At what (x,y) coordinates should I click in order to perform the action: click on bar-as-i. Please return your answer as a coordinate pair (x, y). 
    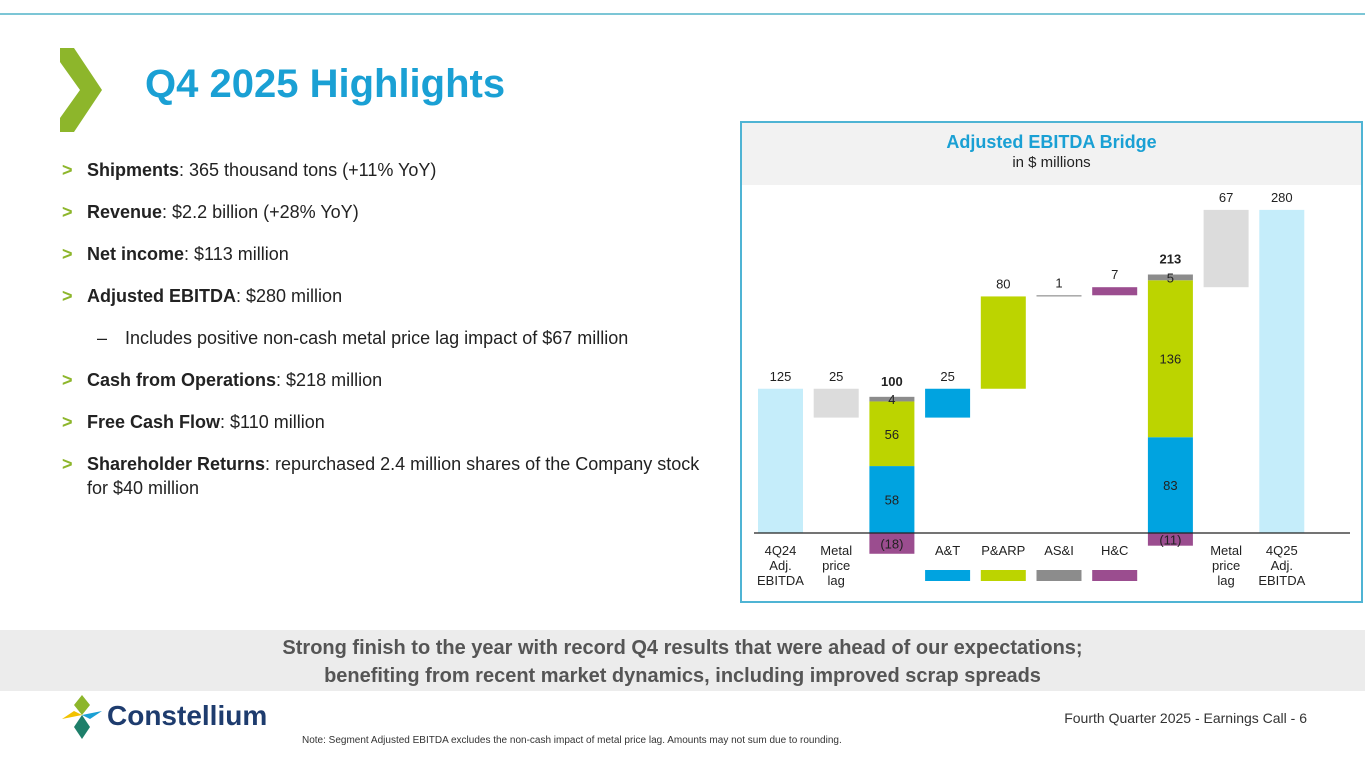
    Looking at the image, I should click on (1059, 296).